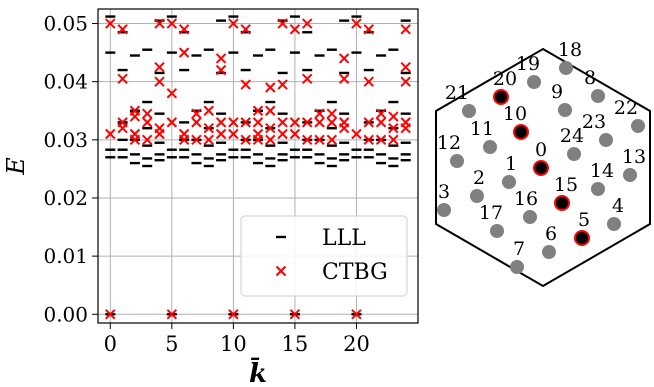 Image resolution: width=654 pixels, height=387 pixels. Describe the element at coordinates (65, 198) in the screenshot. I see `y-tick-label: 0.02` at that location.